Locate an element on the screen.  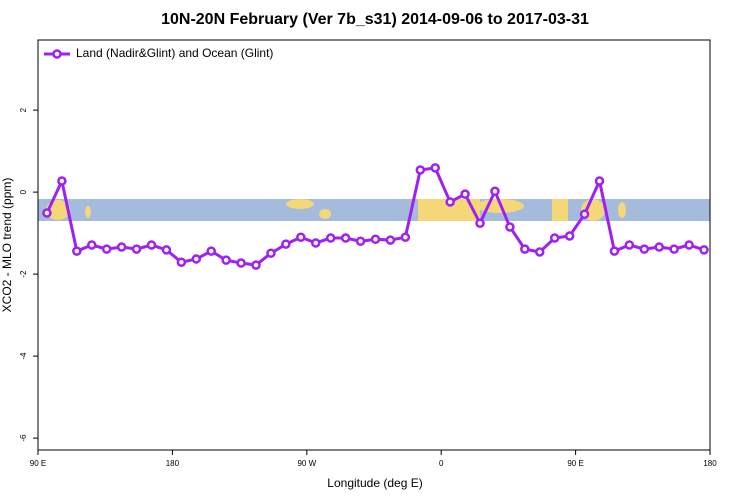
x-axis-label: Longitude (deg E) is located at coordinates (374, 483).